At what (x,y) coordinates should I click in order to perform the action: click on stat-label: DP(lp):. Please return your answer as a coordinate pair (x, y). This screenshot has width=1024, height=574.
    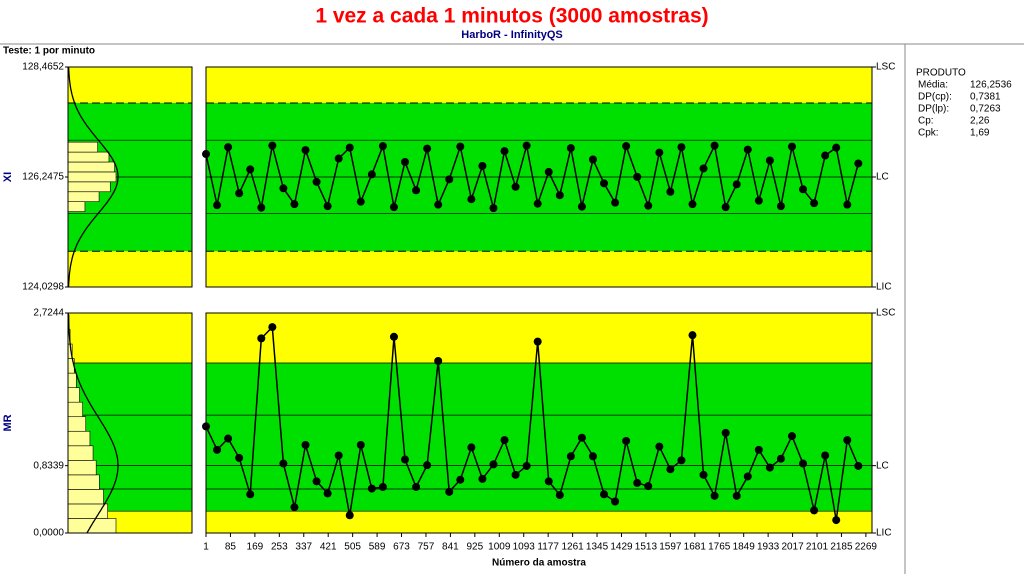
    Looking at the image, I should click on (933, 109).